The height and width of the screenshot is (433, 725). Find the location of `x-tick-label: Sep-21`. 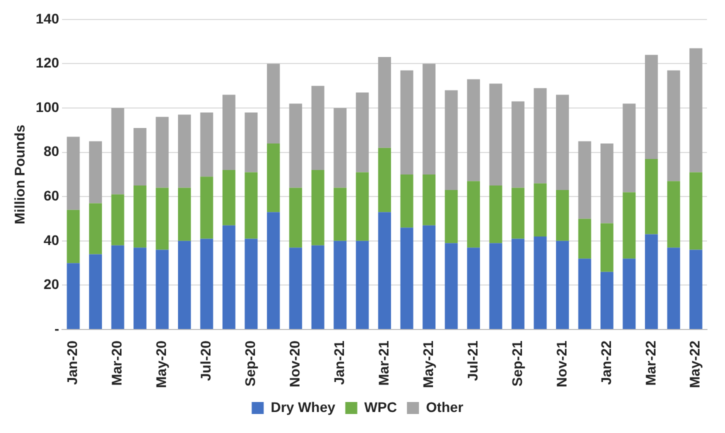

x-tick-label: Sep-21 is located at coordinates (516, 363).